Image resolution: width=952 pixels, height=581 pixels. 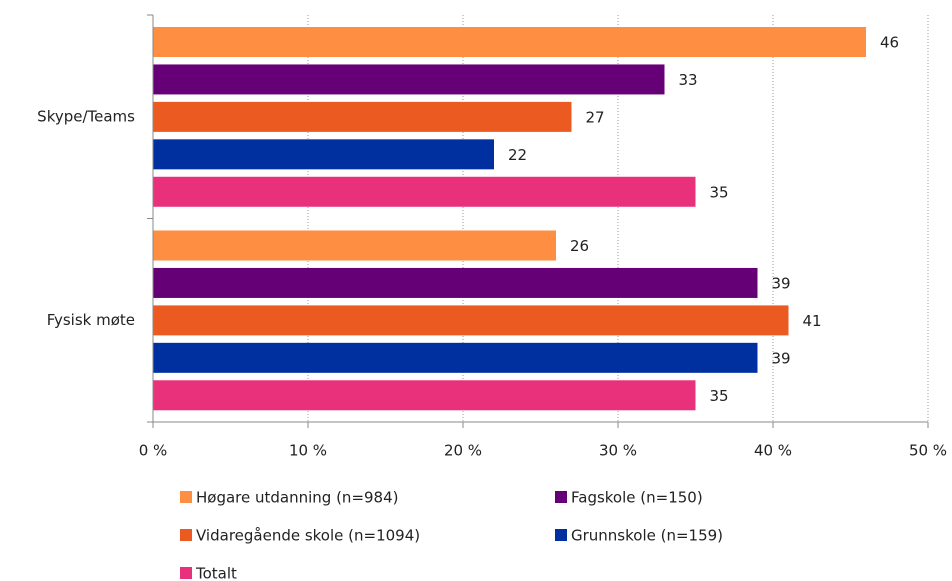 What do you see at coordinates (647, 536) in the screenshot?
I see `legend-label: Grunnskole (n=159)` at bounding box center [647, 536].